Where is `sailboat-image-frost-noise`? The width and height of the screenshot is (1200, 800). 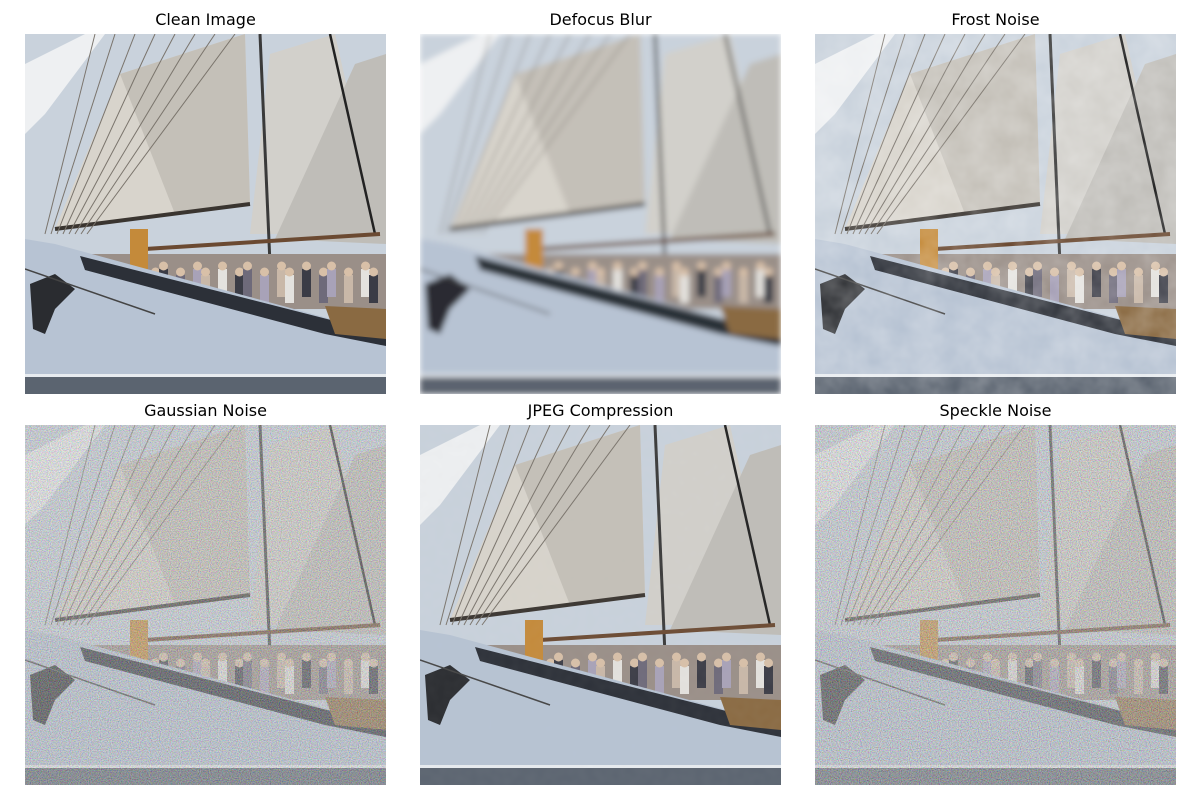
sailboat-image-frost-noise is located at coordinates (995, 214).